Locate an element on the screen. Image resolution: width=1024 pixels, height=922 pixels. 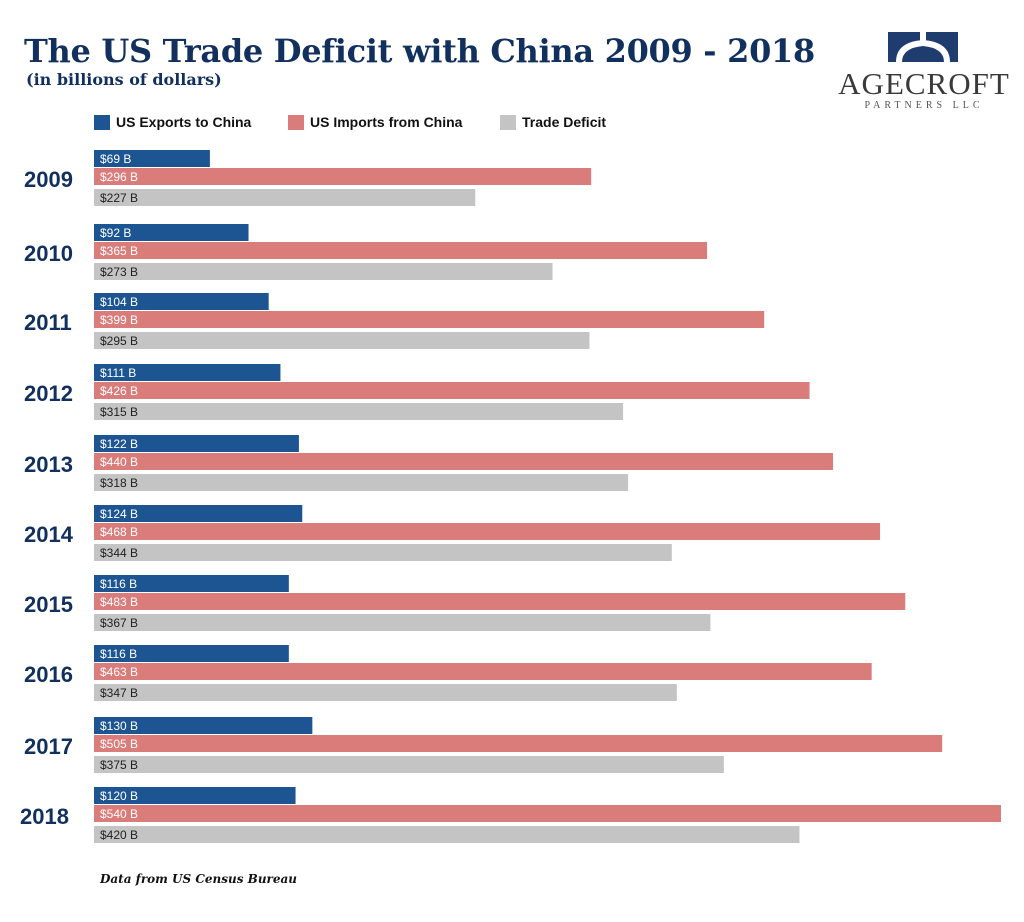
data-label-imports-2009: $296 B is located at coordinates (119, 177).